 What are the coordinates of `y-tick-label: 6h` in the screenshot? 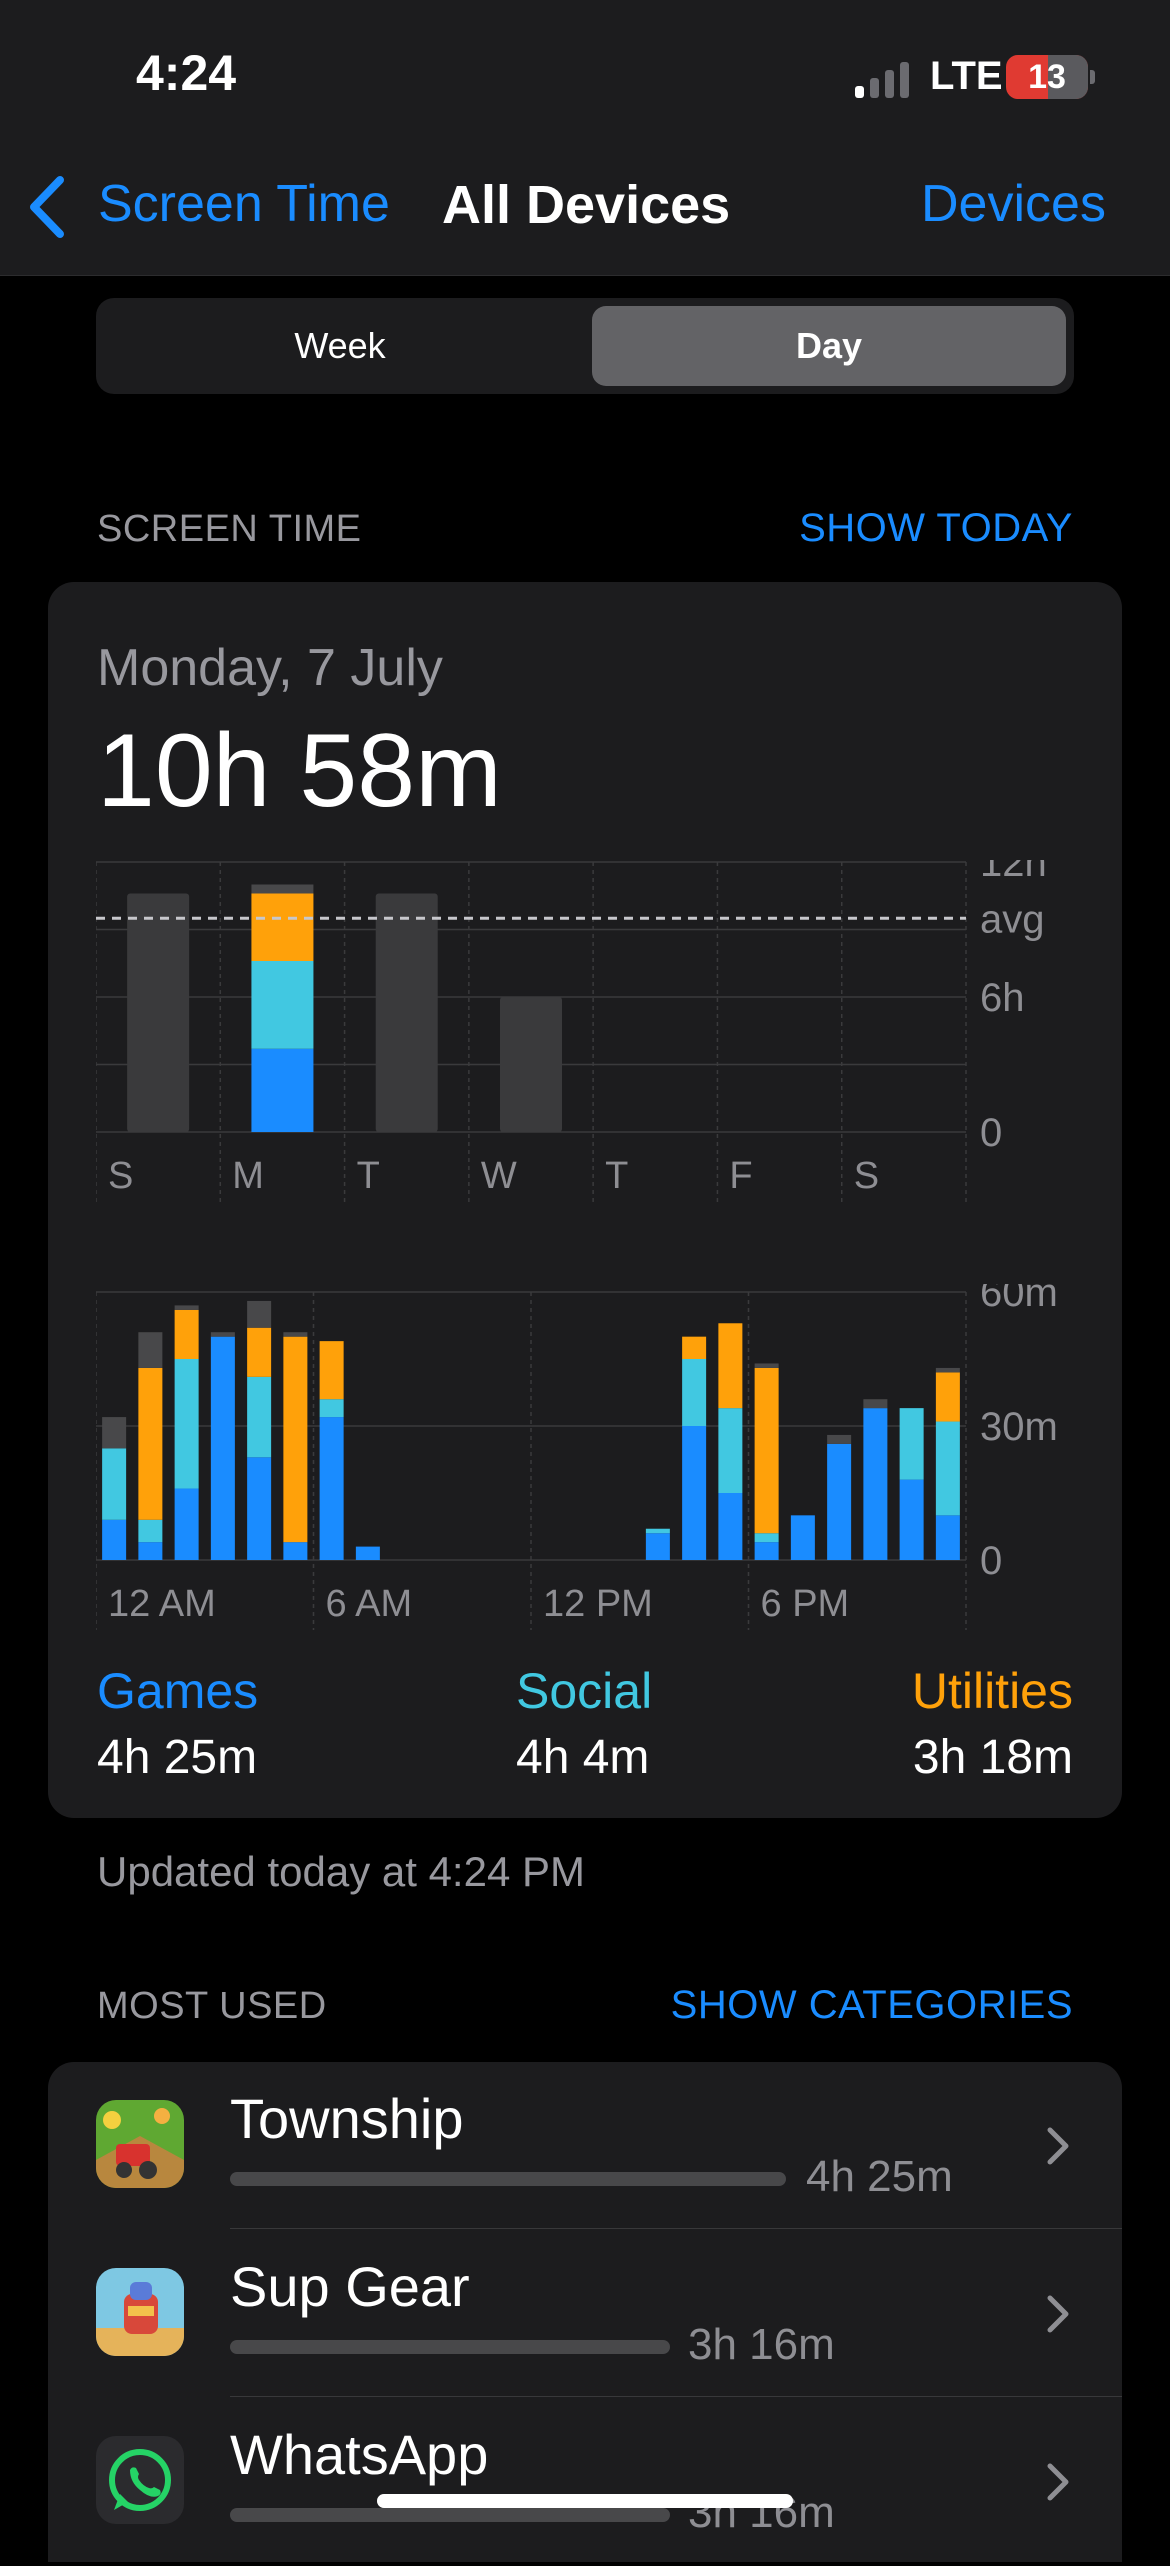 It's located at (1002, 998).